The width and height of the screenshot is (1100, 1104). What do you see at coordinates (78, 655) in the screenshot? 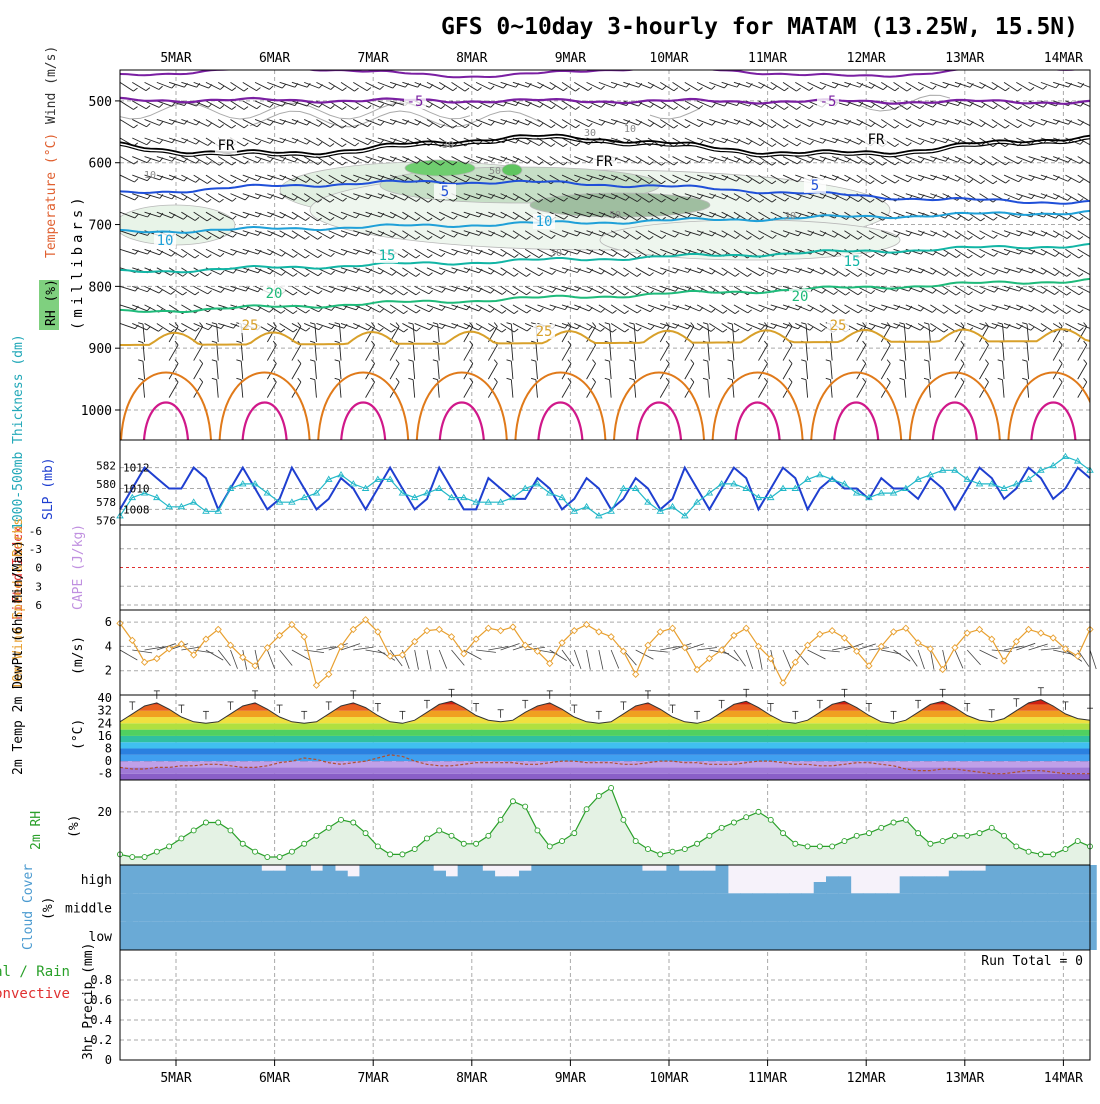
I see `ylabel-wind10-units: (m/s)` at bounding box center [78, 655].